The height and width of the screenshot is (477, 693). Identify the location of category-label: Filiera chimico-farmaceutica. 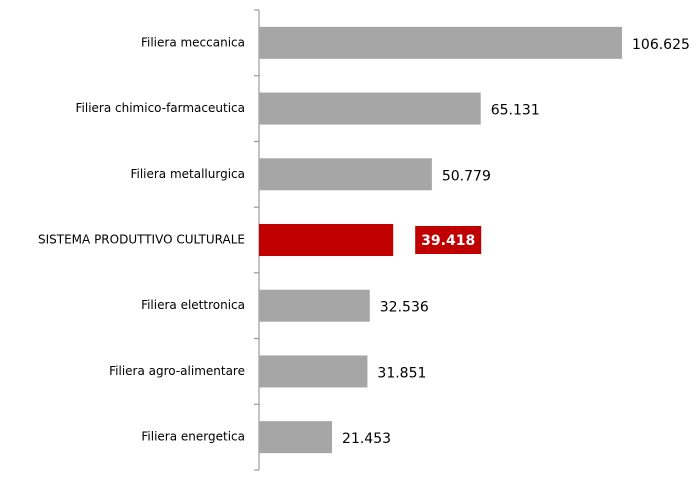
(161, 108).